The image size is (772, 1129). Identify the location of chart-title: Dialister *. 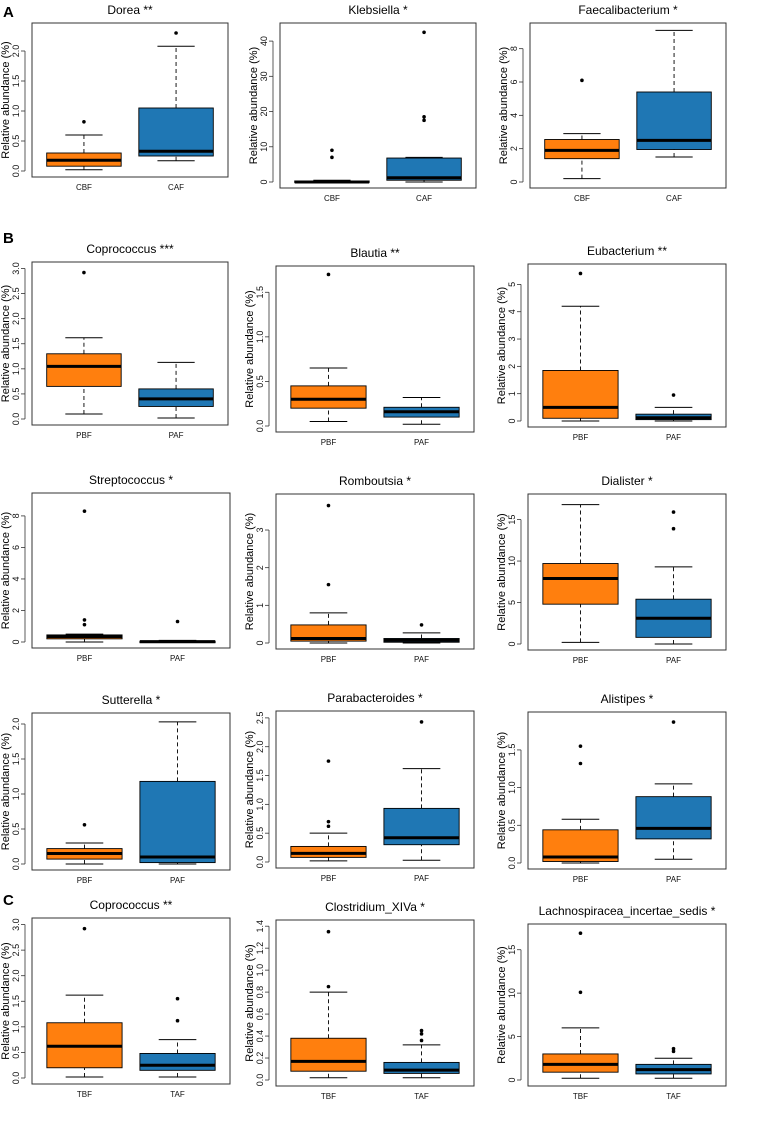
(627, 481).